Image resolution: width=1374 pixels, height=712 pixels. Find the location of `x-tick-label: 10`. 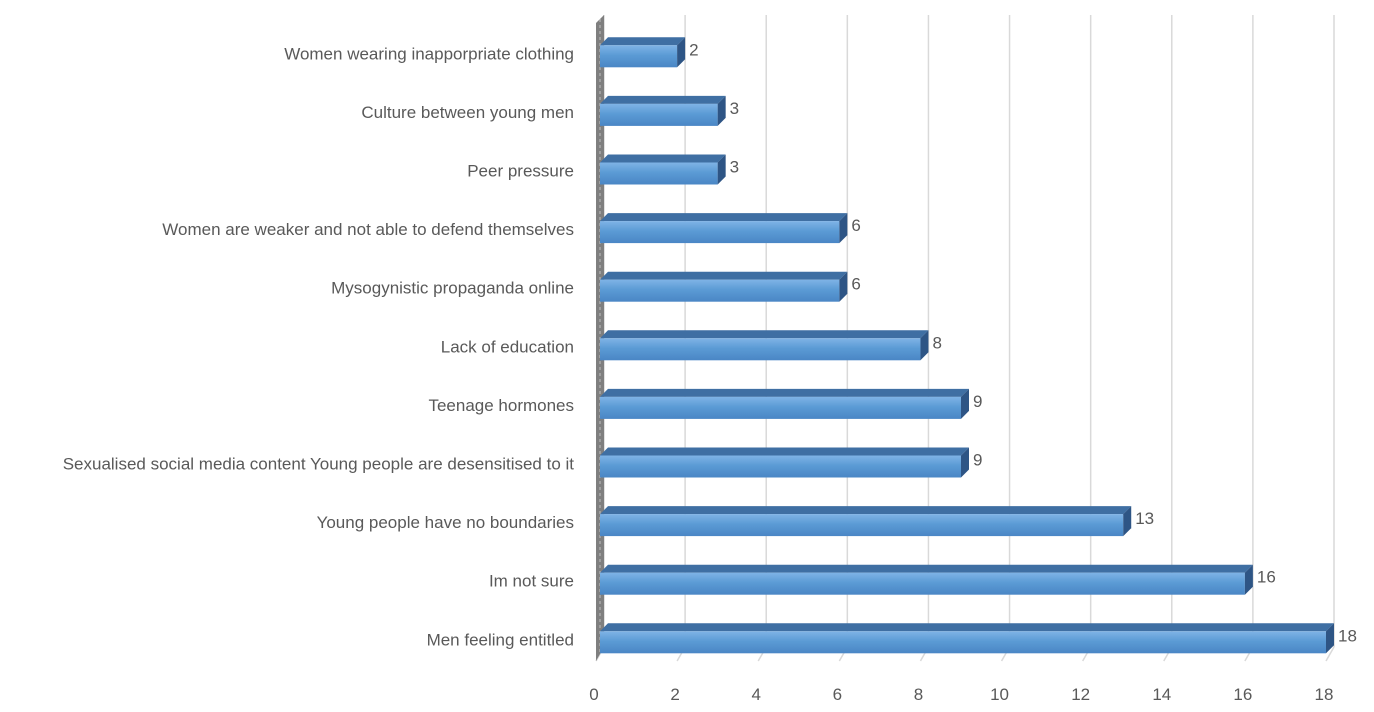

x-tick-label: 10 is located at coordinates (999, 694).